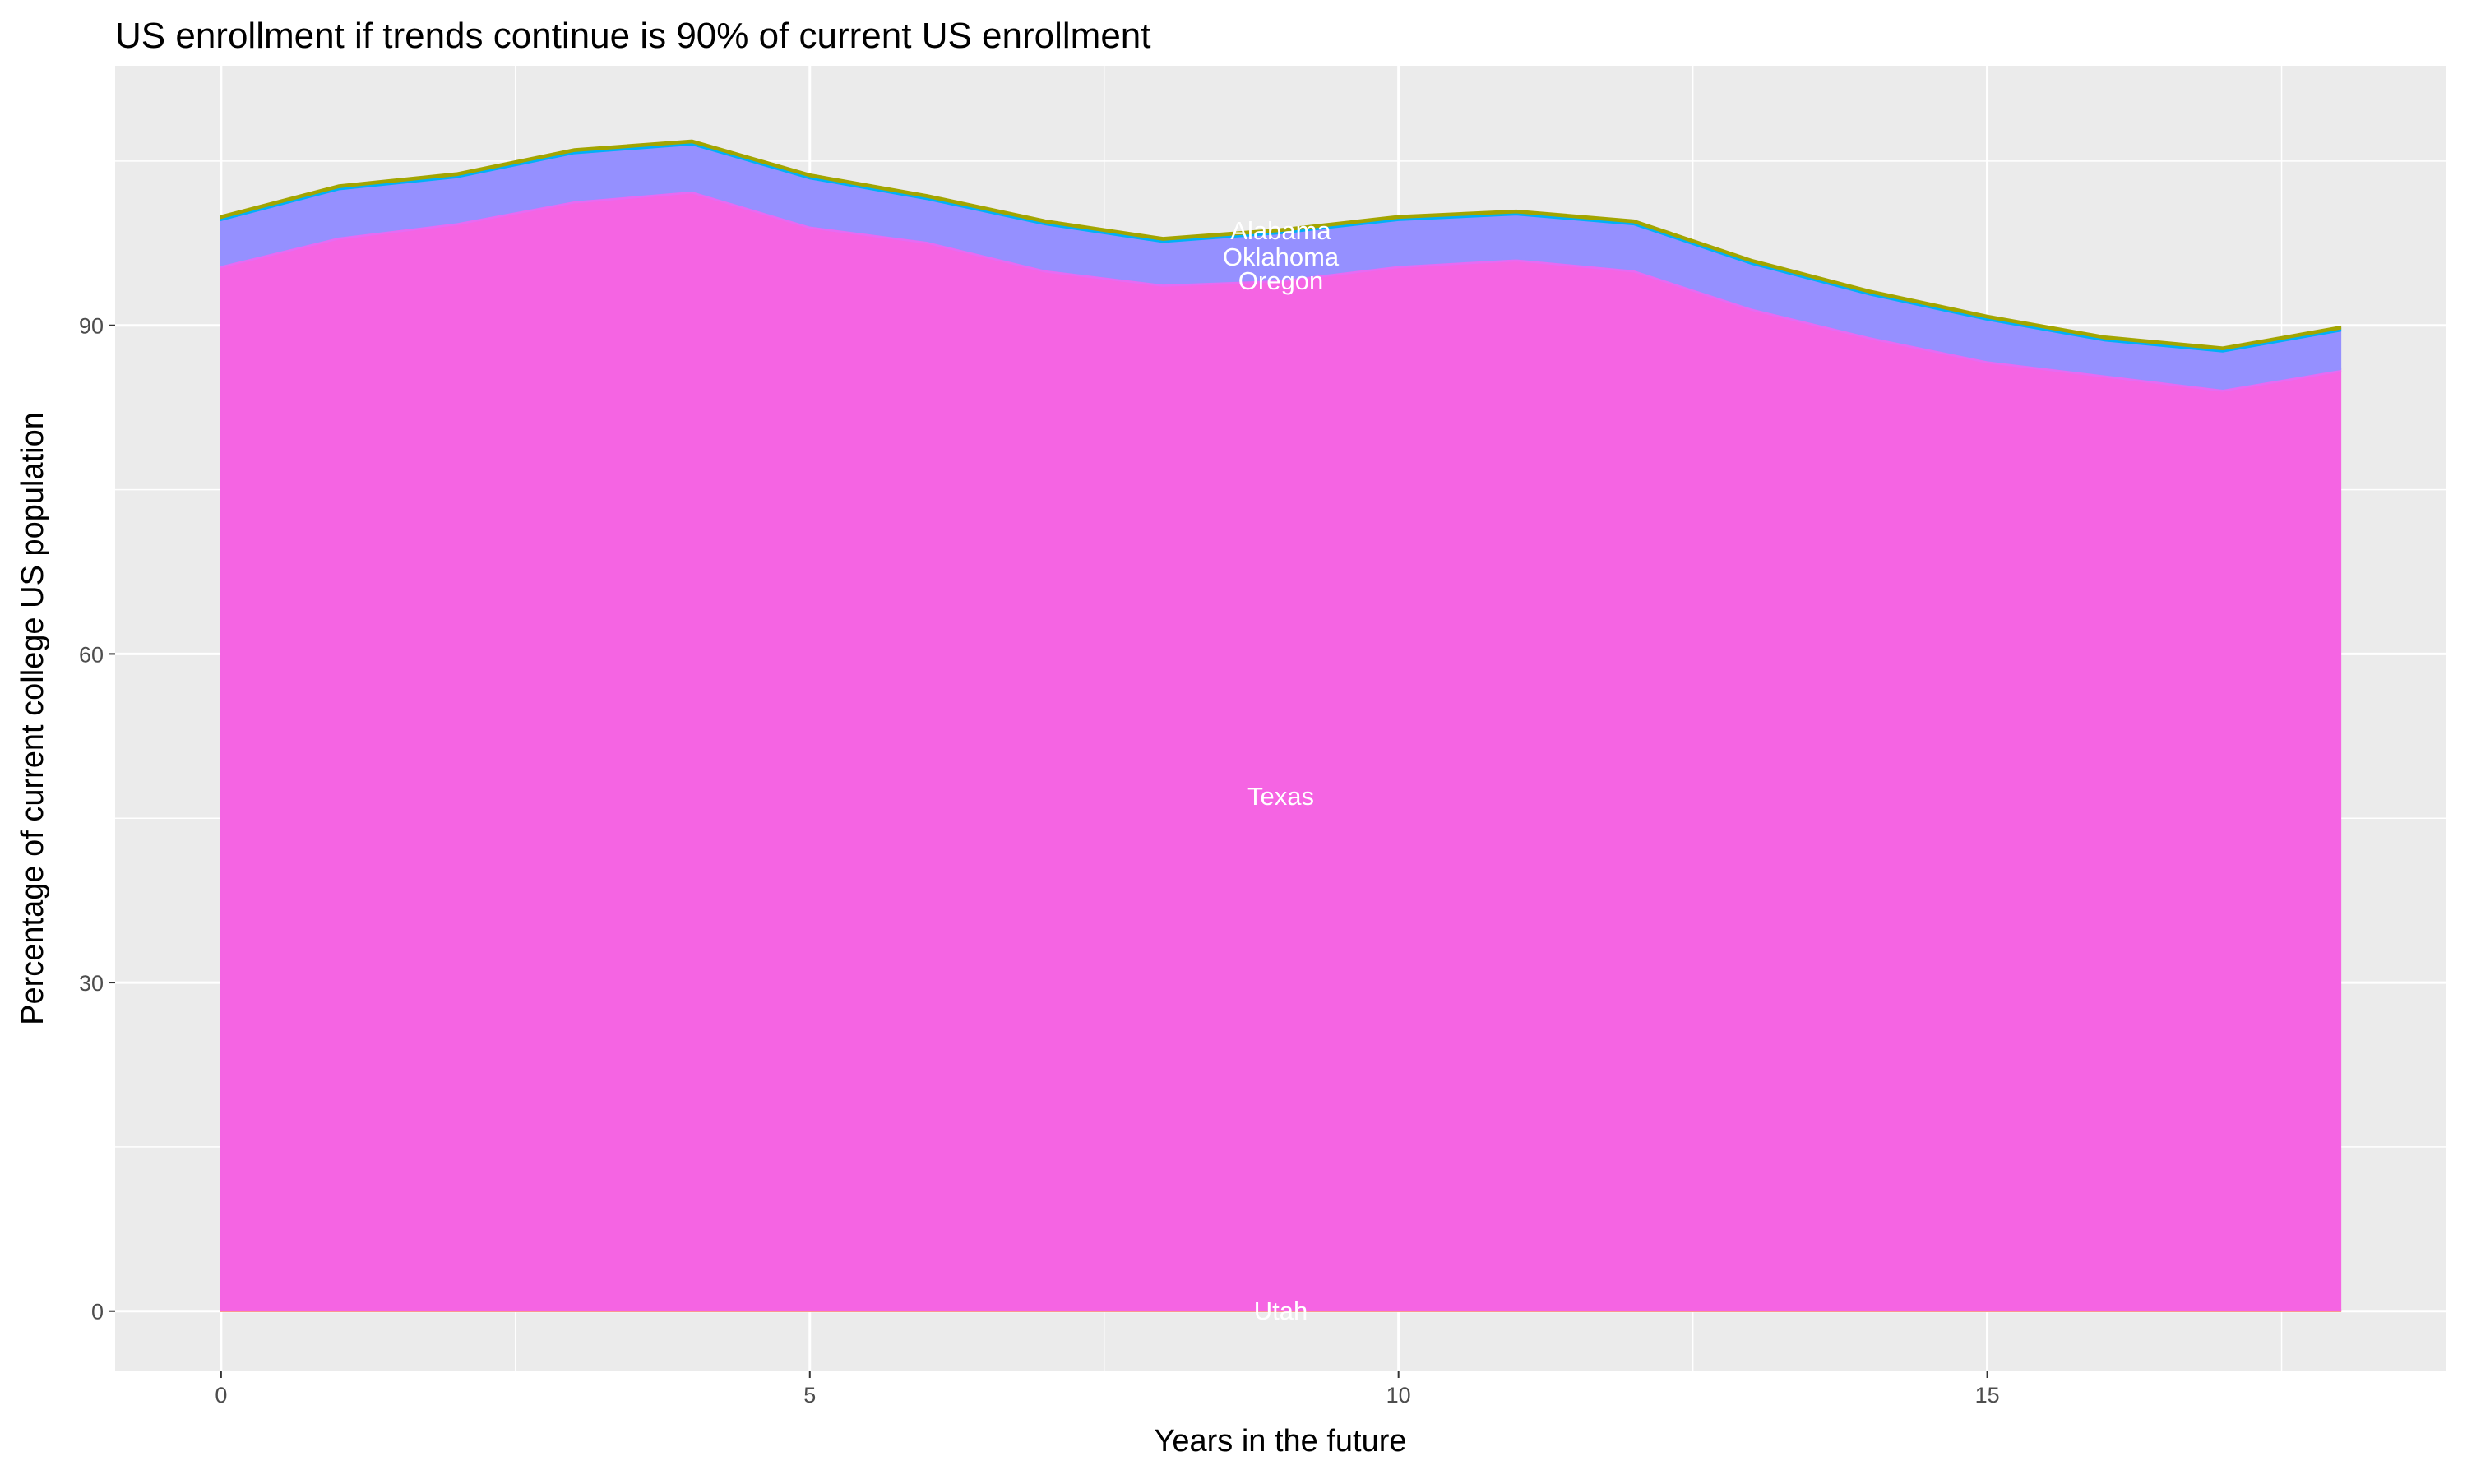  Describe the element at coordinates (98, 1312) in the screenshot. I see `y-tick-label: 0` at that location.